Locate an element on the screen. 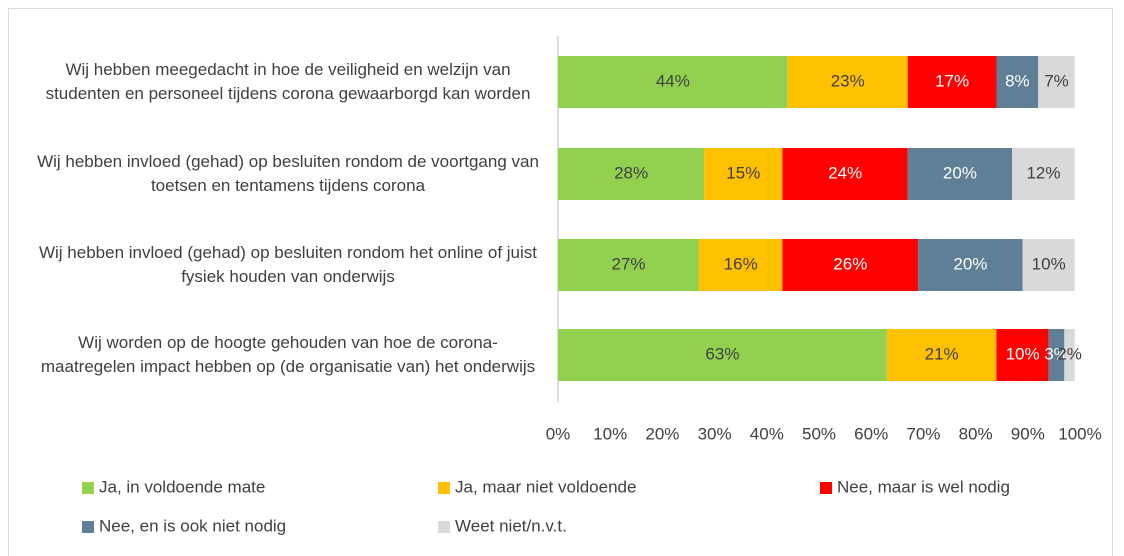 Image resolution: width=1124 pixels, height=556 pixels. data-label: 26% is located at coordinates (850, 263).